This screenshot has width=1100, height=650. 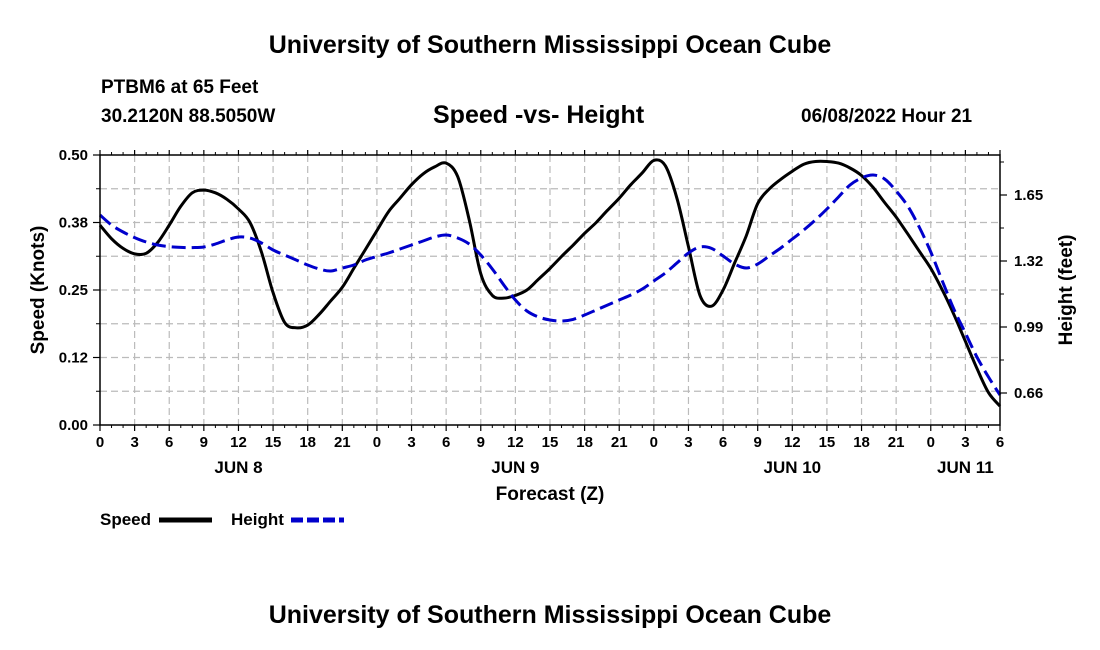 I want to click on chart-title: Speed -vs- Height, so click(x=539, y=115).